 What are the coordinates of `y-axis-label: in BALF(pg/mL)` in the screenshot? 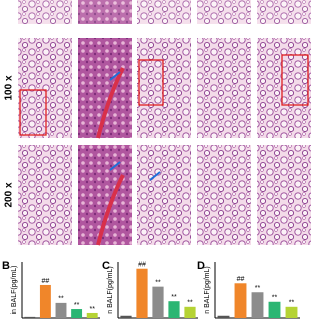 It's located at (14, 289).